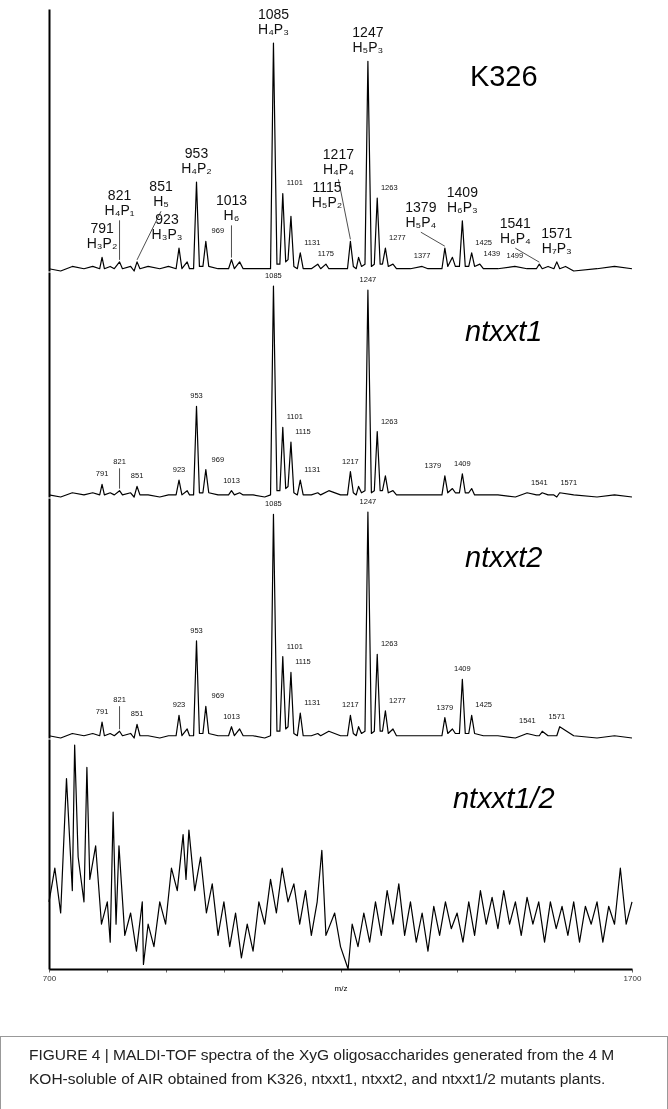 The height and width of the screenshot is (1109, 668). Describe the element at coordinates (119, 203) in the screenshot. I see `annotation: 821 H₄P₁` at that location.